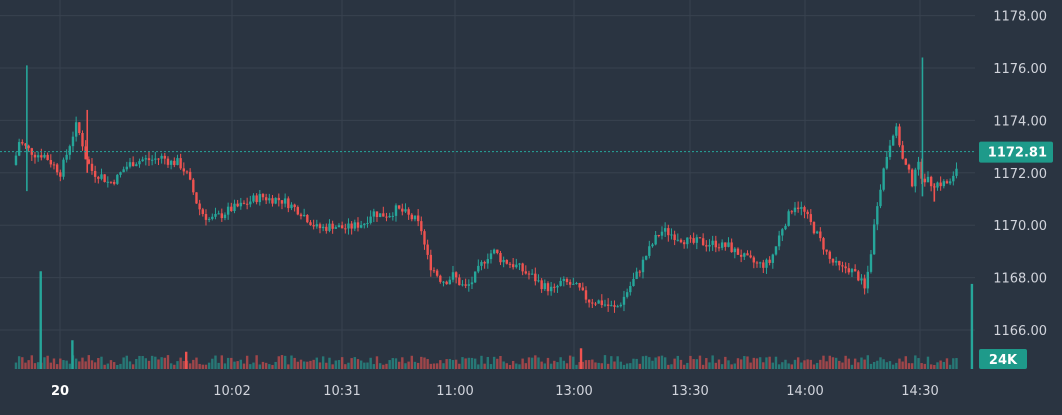 This screenshot has width=1062, height=415. I want to click on y-tick-label: 1174.00, so click(1020, 121).